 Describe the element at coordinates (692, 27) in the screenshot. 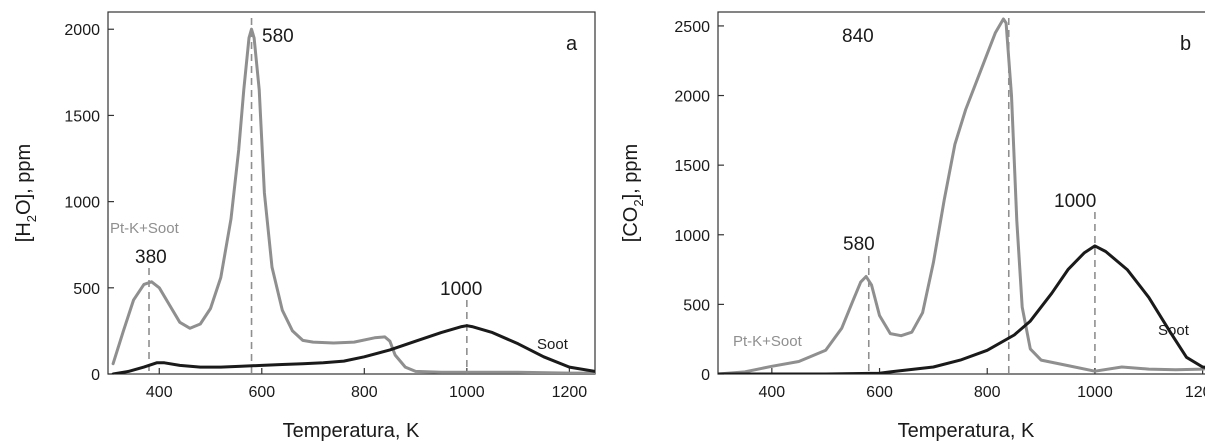

I see `y-tick-label: 2500` at that location.